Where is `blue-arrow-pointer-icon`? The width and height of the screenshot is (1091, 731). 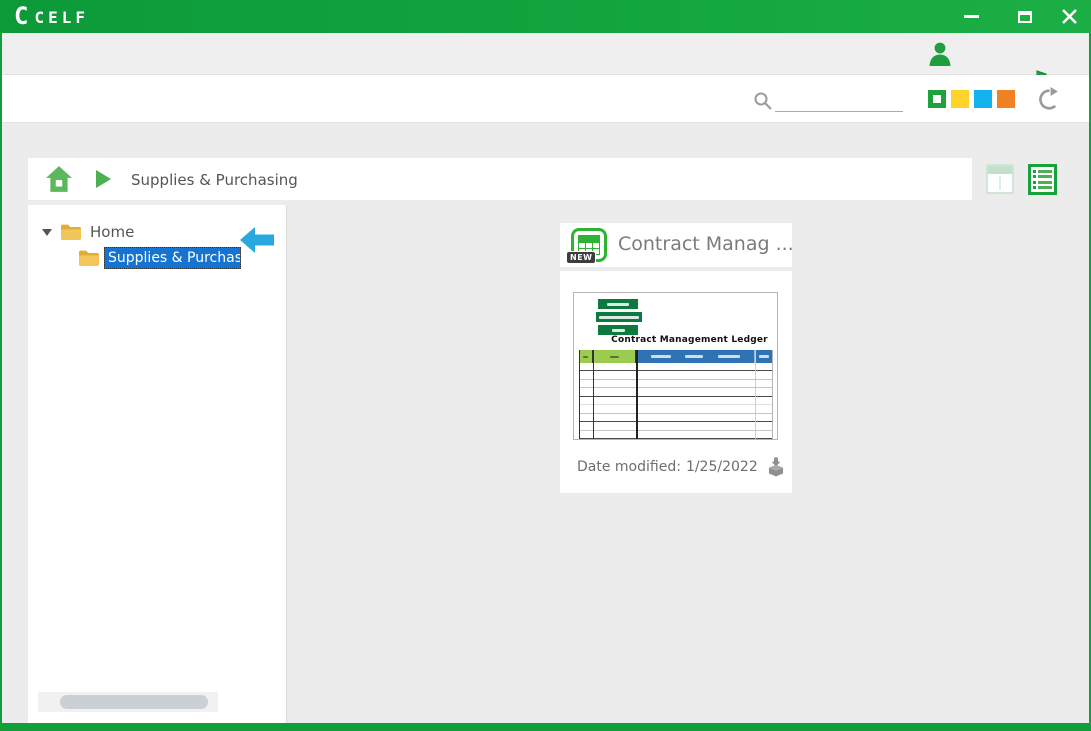 blue-arrow-pointer-icon is located at coordinates (257, 242).